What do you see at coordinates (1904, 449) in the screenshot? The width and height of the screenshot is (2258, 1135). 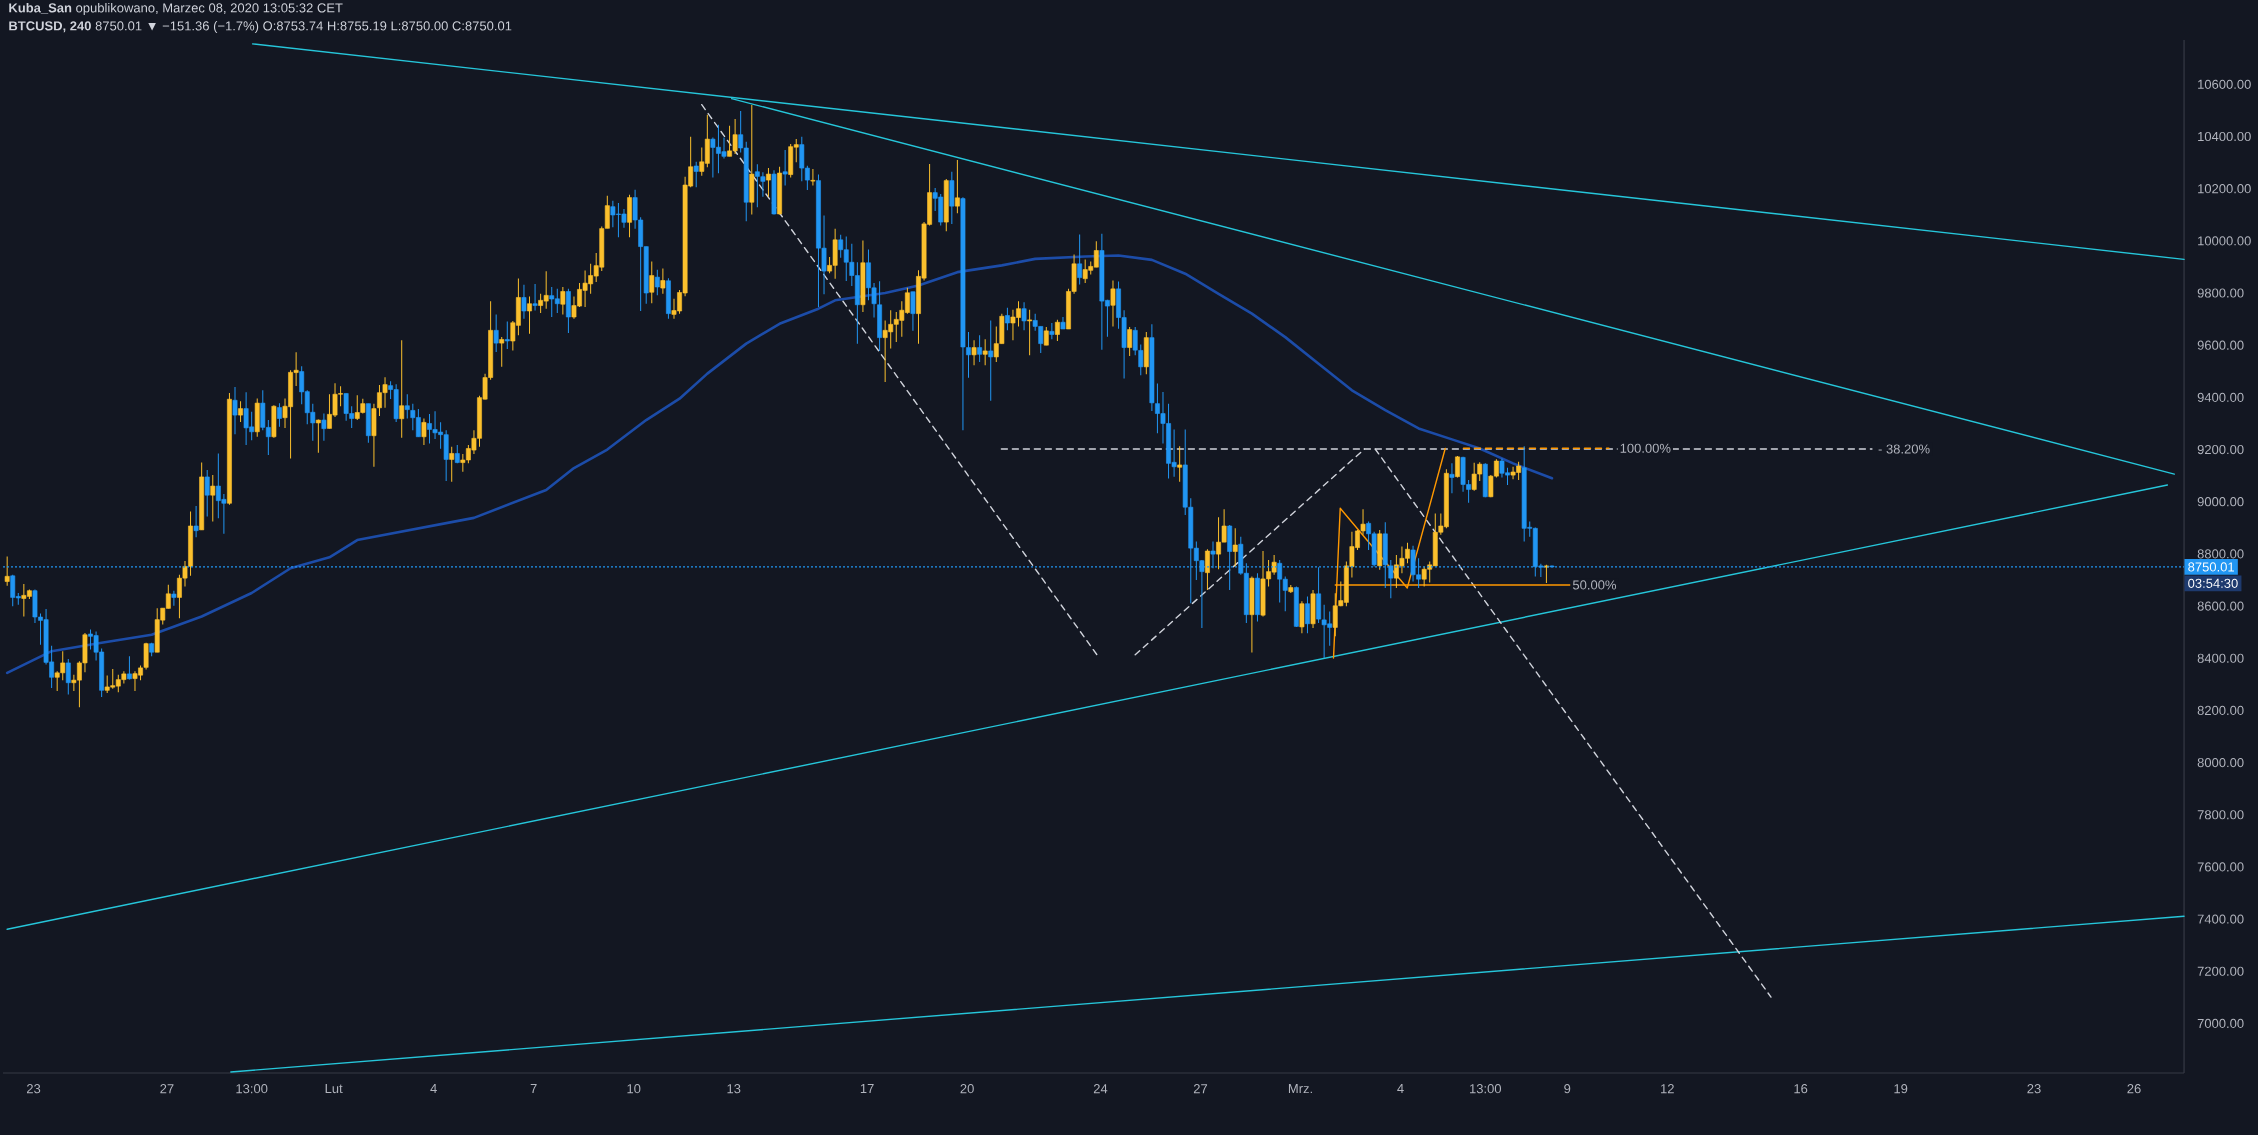 I see `annotation: - 38.20%` at bounding box center [1904, 449].